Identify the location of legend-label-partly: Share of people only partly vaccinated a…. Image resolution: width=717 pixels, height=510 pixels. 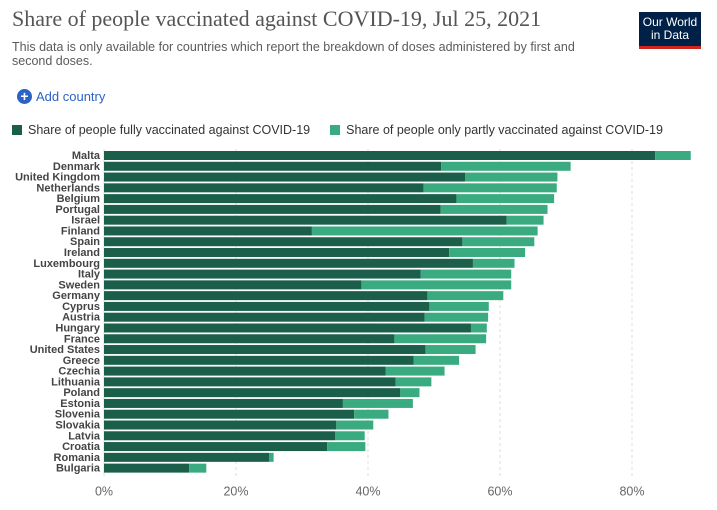
(504, 130).